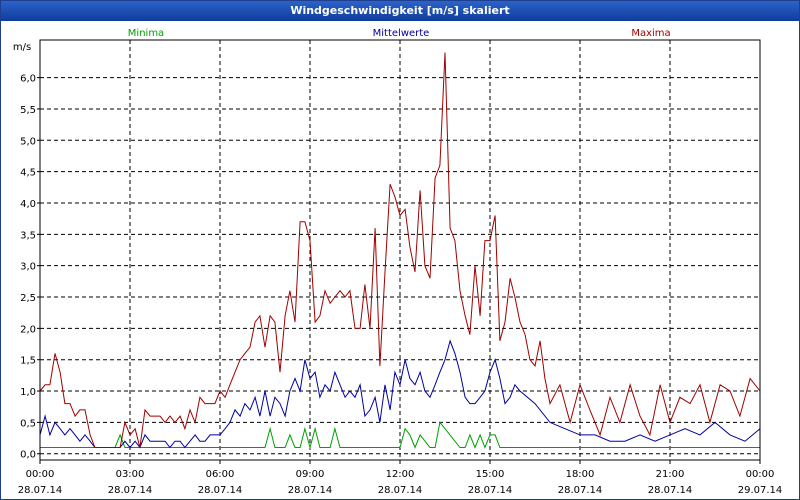  I want to click on y-tick-label: 2,5, so click(28, 298).